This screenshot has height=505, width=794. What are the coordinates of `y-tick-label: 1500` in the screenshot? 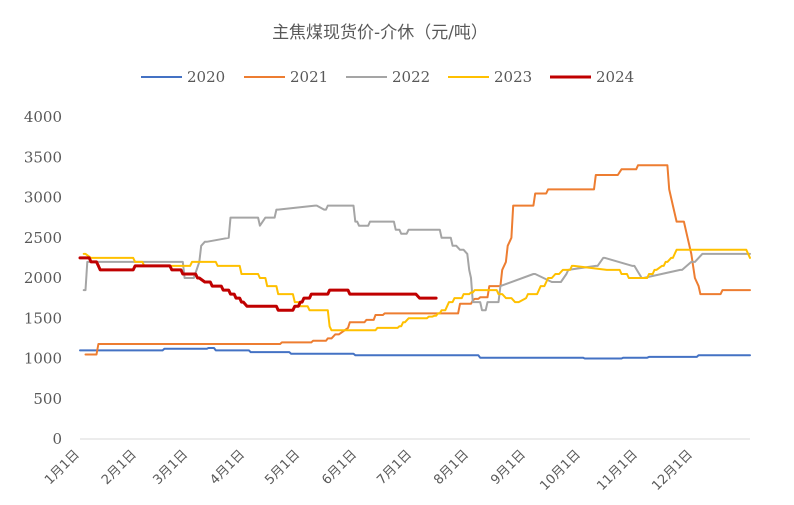 It's located at (43, 318).